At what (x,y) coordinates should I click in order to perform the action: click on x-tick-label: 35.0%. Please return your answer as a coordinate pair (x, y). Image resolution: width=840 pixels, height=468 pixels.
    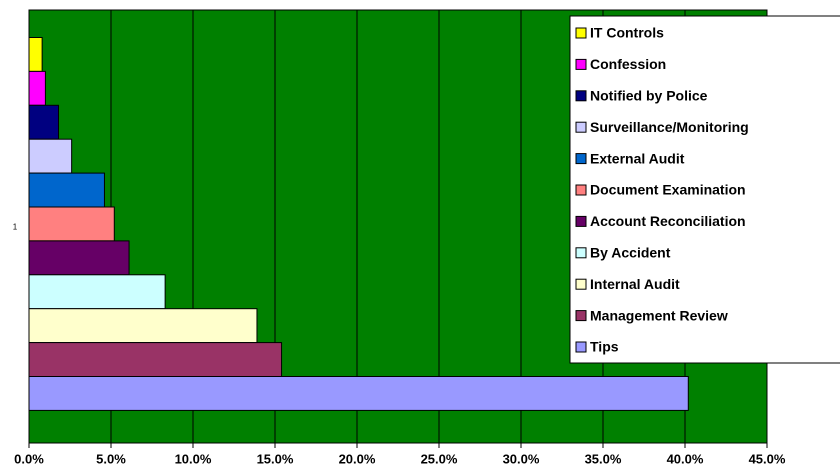
    Looking at the image, I should click on (603, 458).